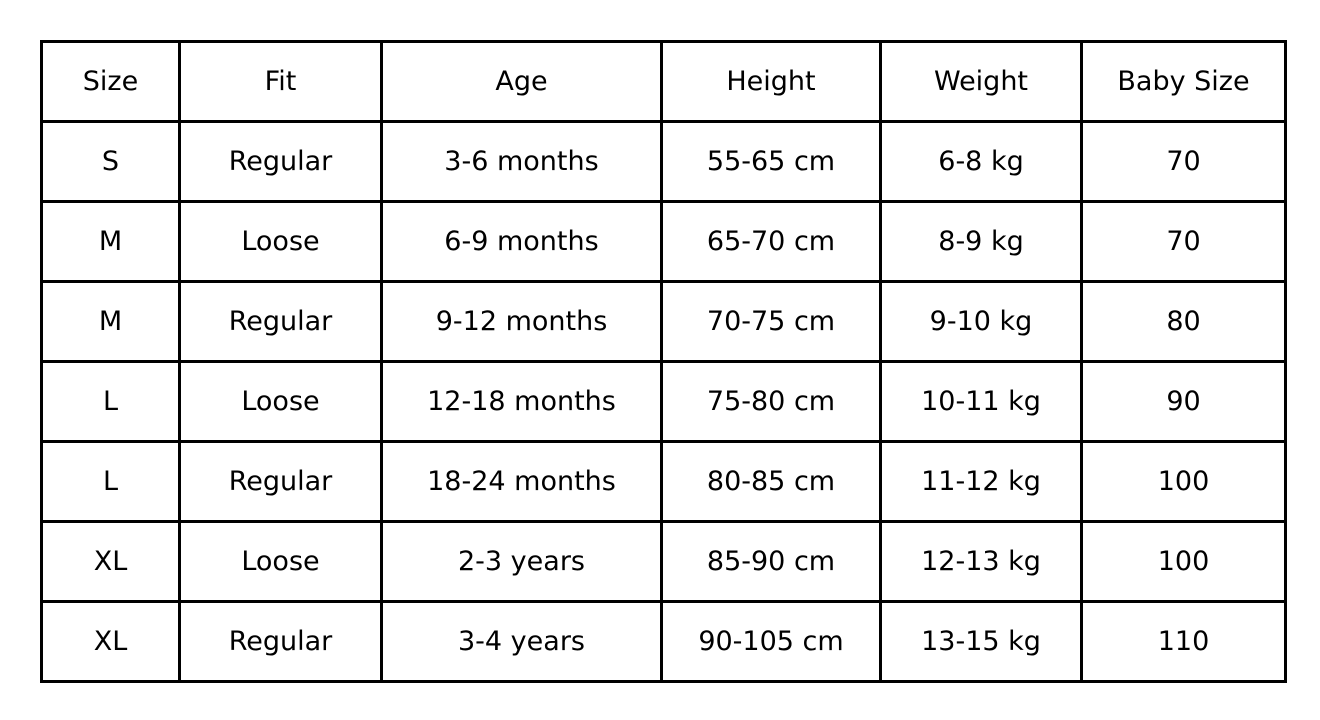  I want to click on table-row: XL Loose 2-3 years 85-90 cm 12-13 kg 100, so click(663, 561).